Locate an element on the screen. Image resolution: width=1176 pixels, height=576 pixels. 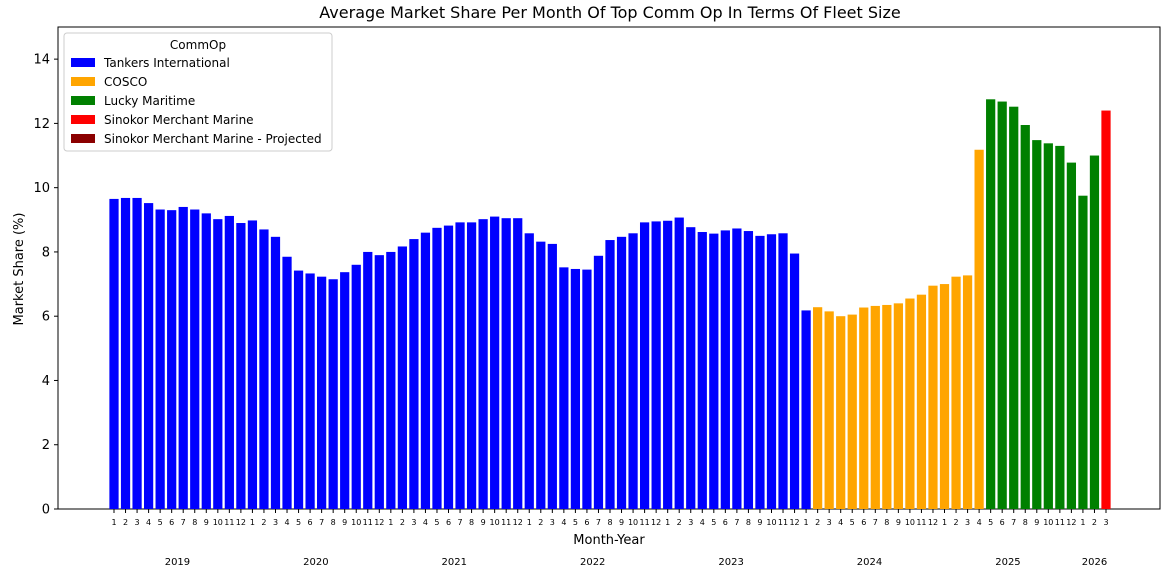
legend-title: CommOp is located at coordinates (198, 45).